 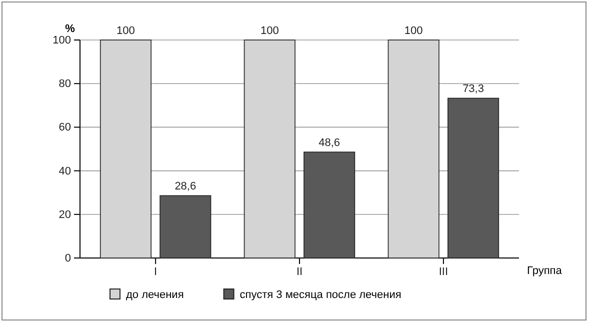 I want to click on legend-label: до лечения, so click(x=155, y=295).